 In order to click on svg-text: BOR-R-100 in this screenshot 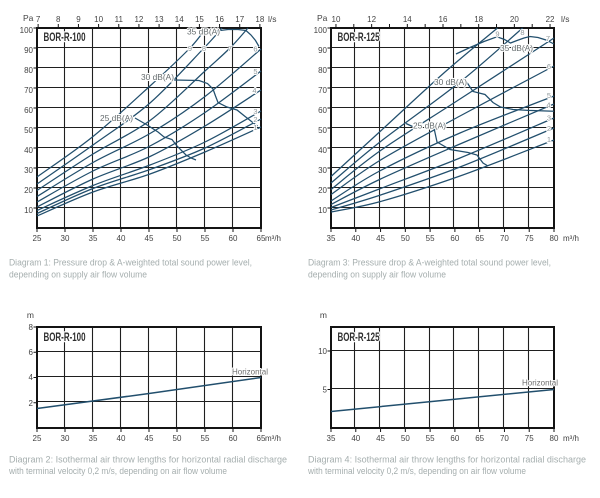, I will do `click(65, 38)`.